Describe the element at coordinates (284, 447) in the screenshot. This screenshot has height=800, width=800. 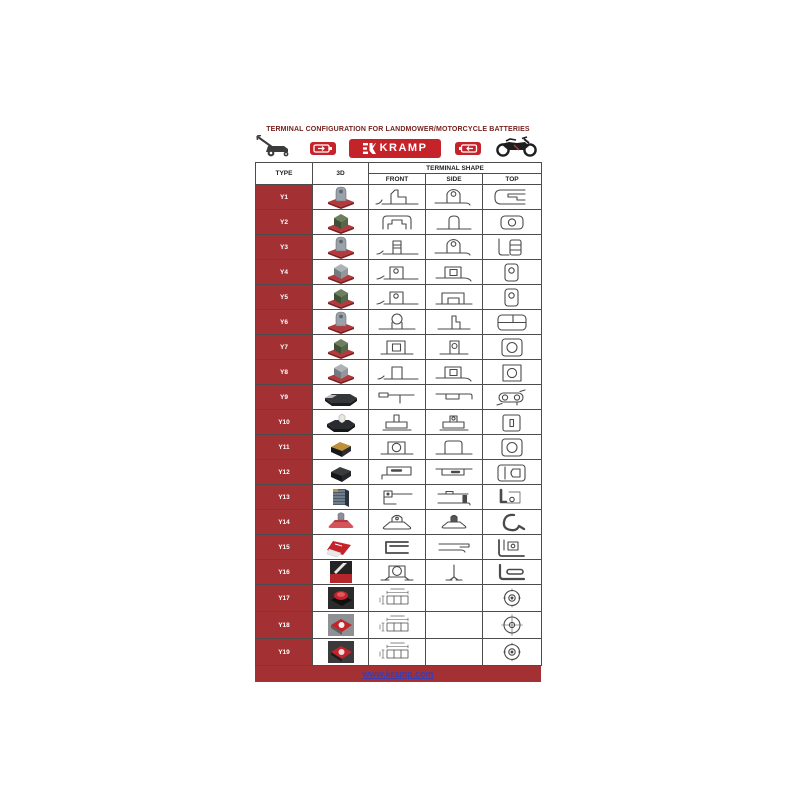
I see `type-badge: Y11` at that location.